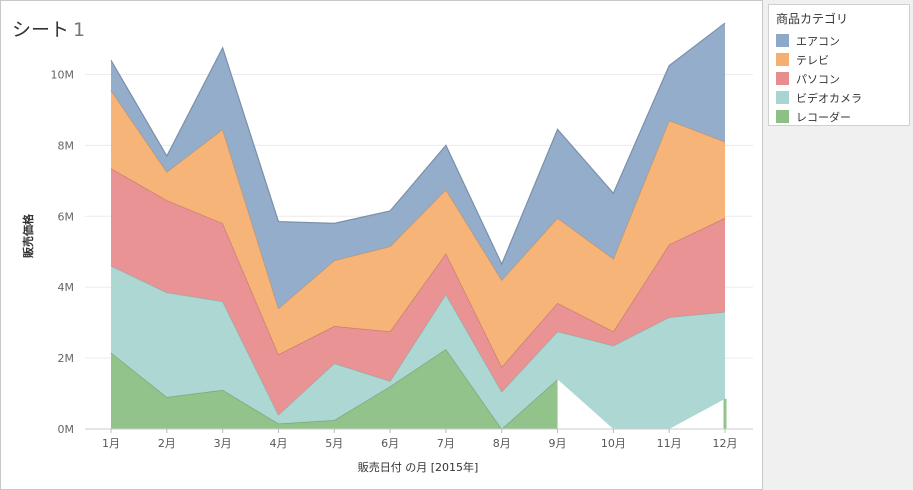  What do you see at coordinates (558, 443) in the screenshot?
I see `x-tick-label: 9月` at bounding box center [558, 443].